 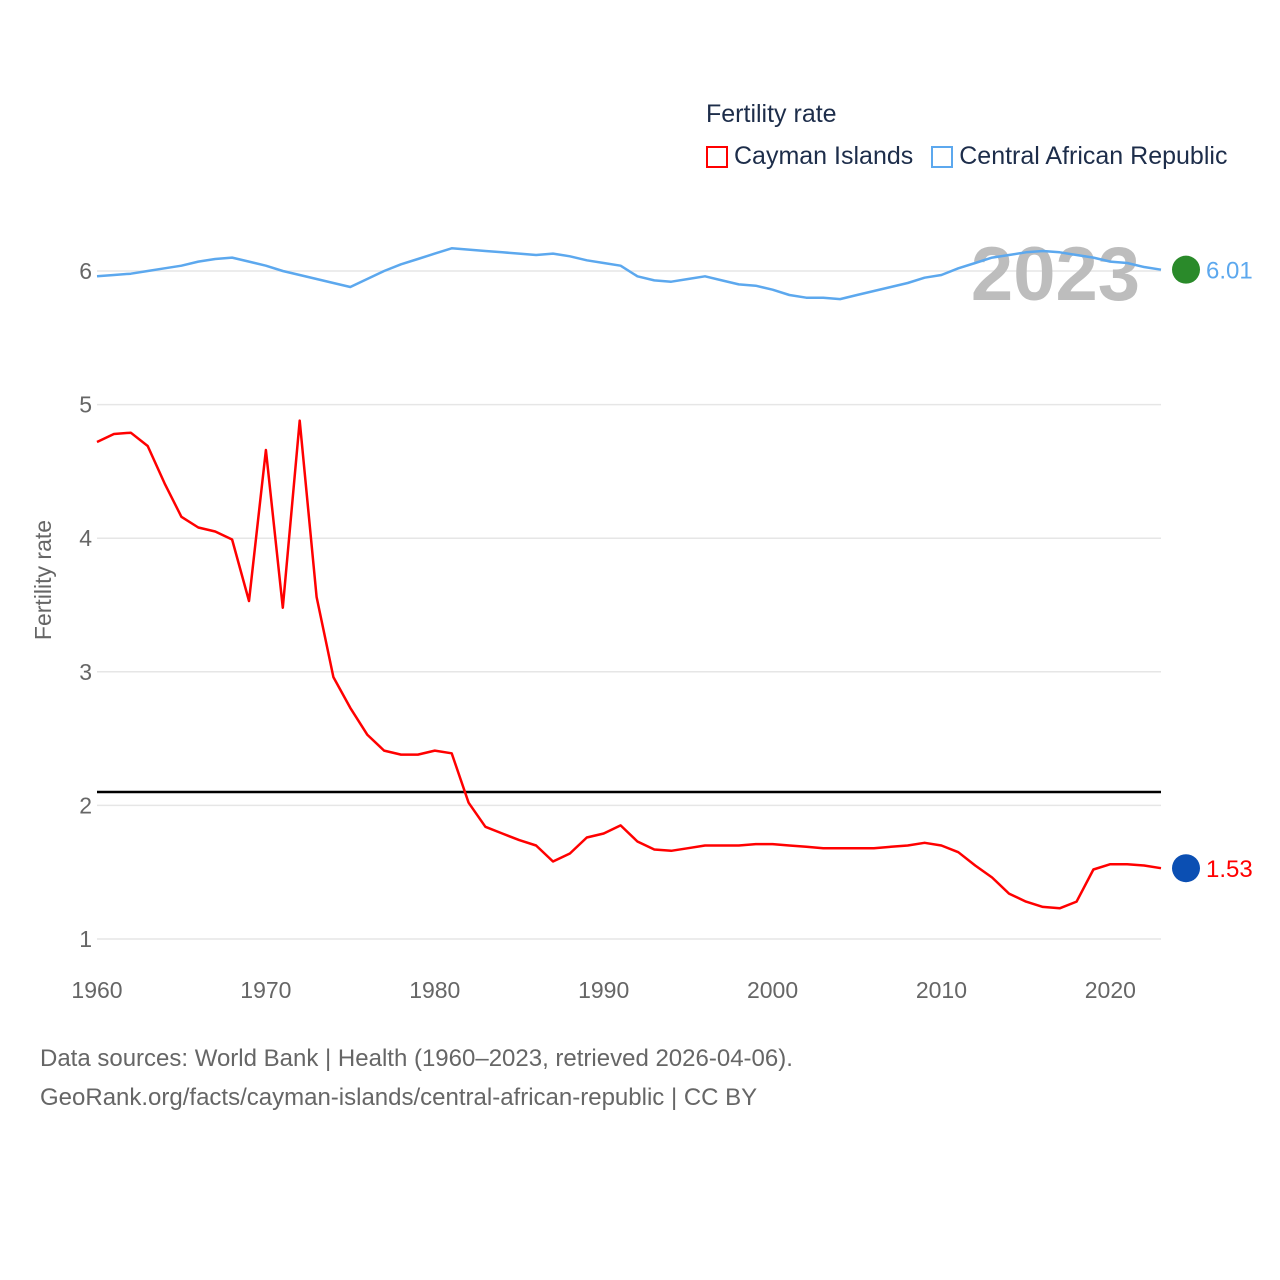 What do you see at coordinates (43, 580) in the screenshot?
I see `y-axis-label: Fertility rate` at bounding box center [43, 580].